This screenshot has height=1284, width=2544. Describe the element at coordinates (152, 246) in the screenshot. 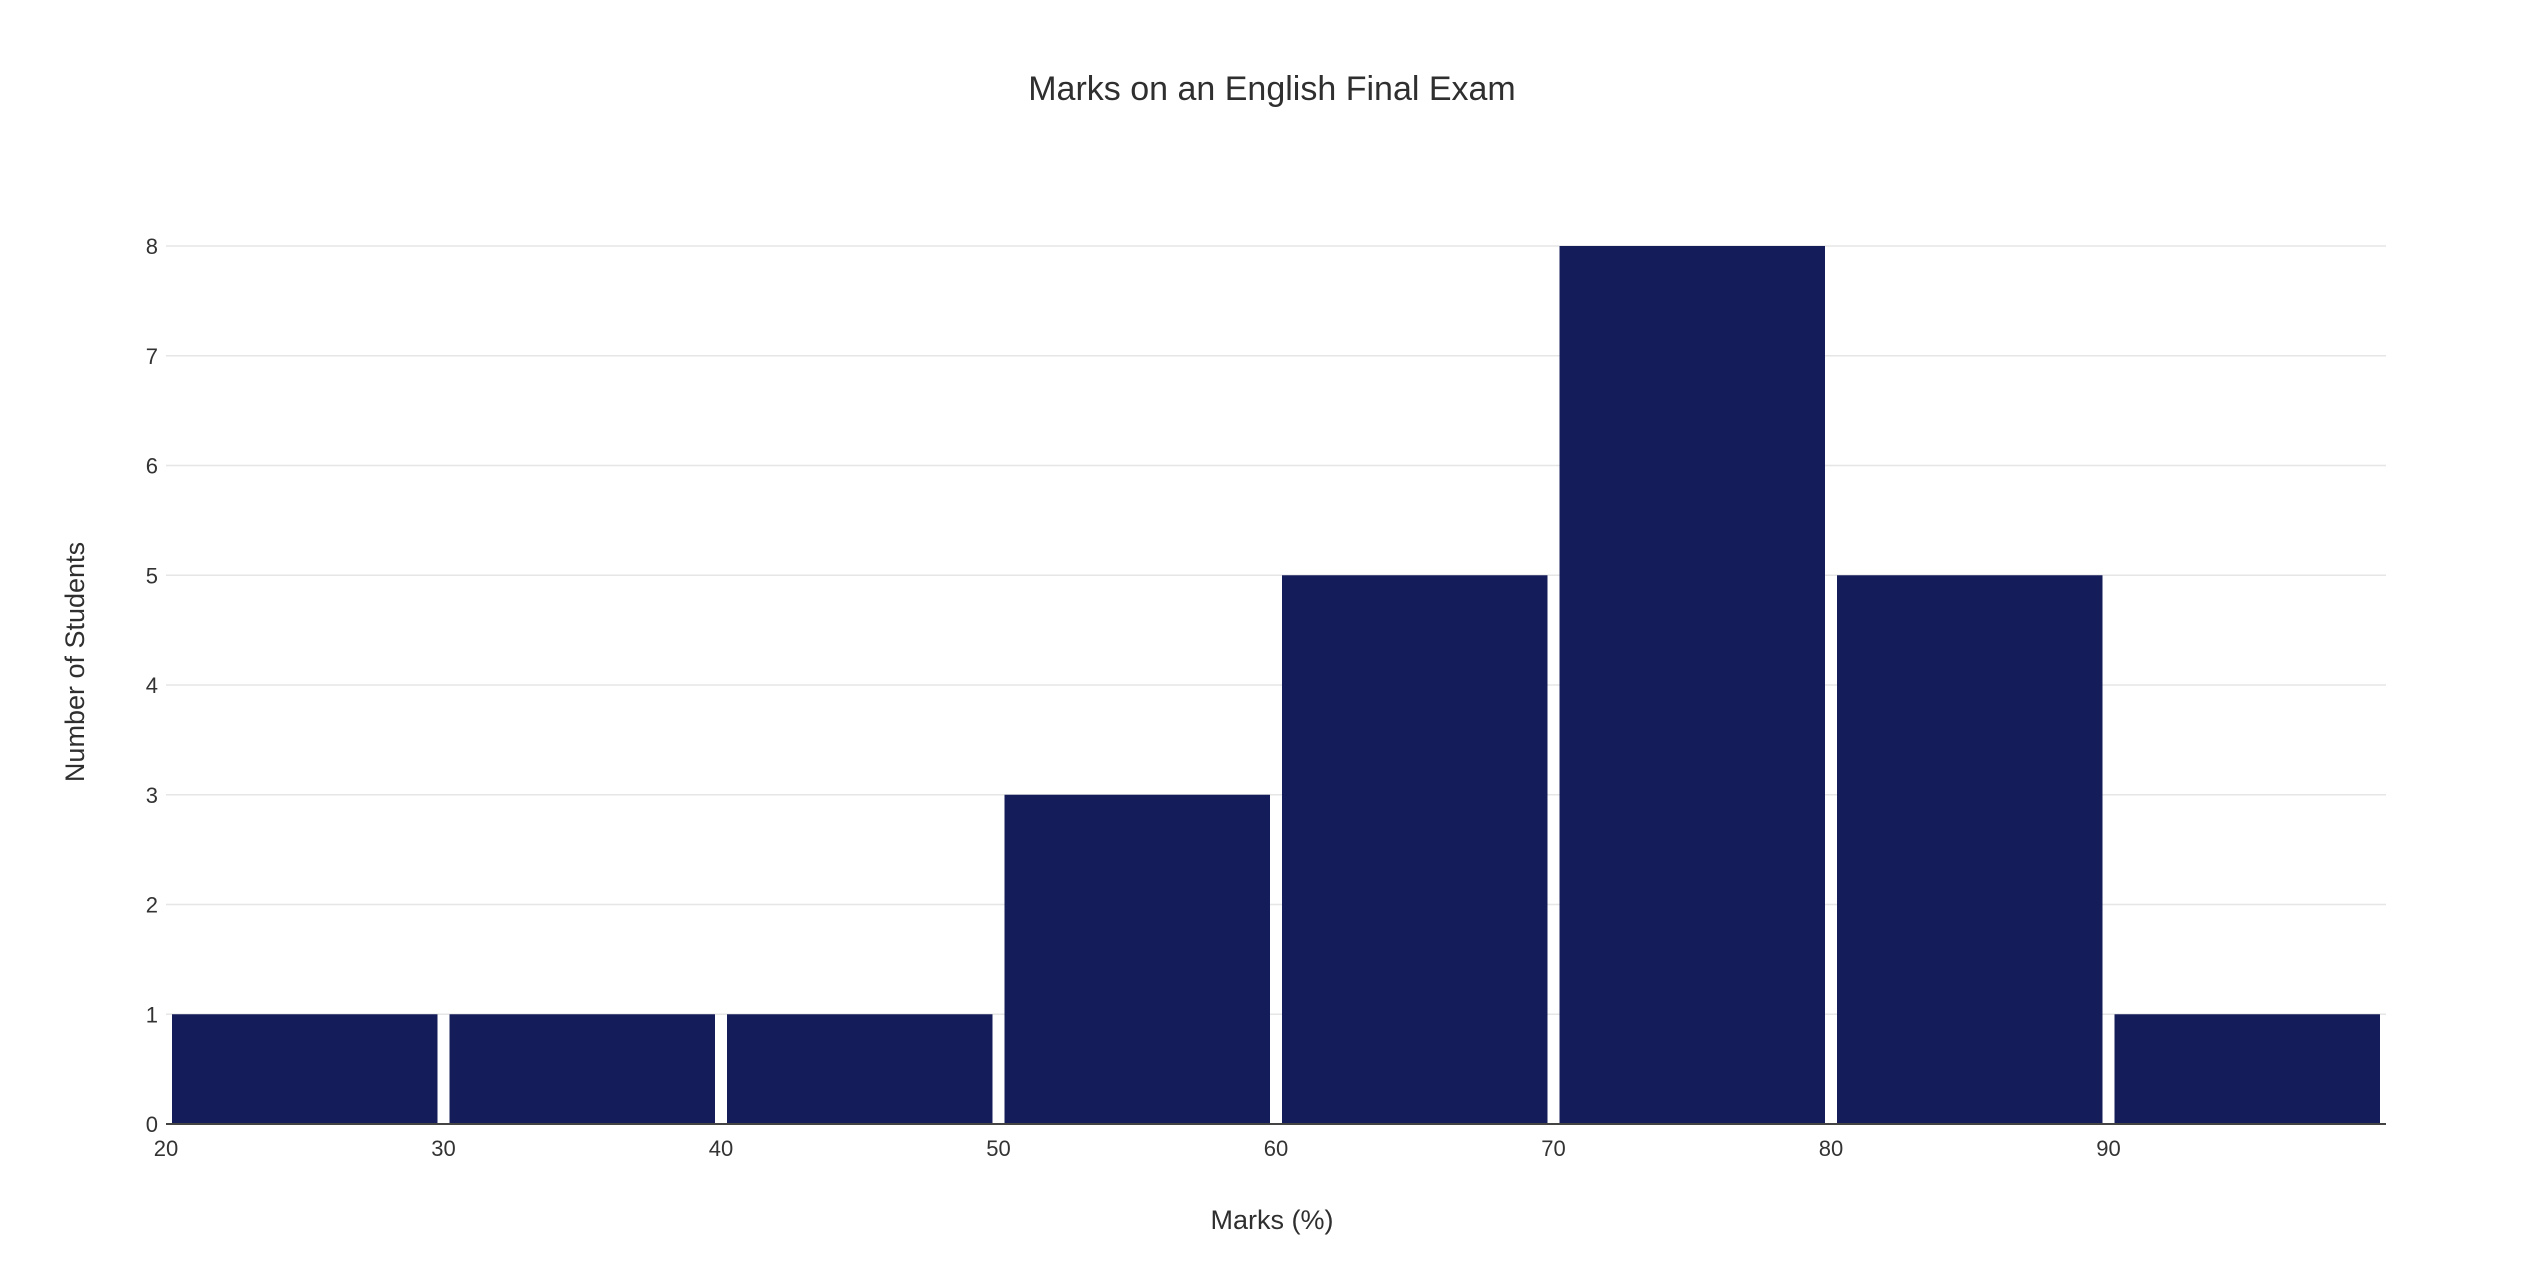

I see `y-tick-label: 8` at that location.